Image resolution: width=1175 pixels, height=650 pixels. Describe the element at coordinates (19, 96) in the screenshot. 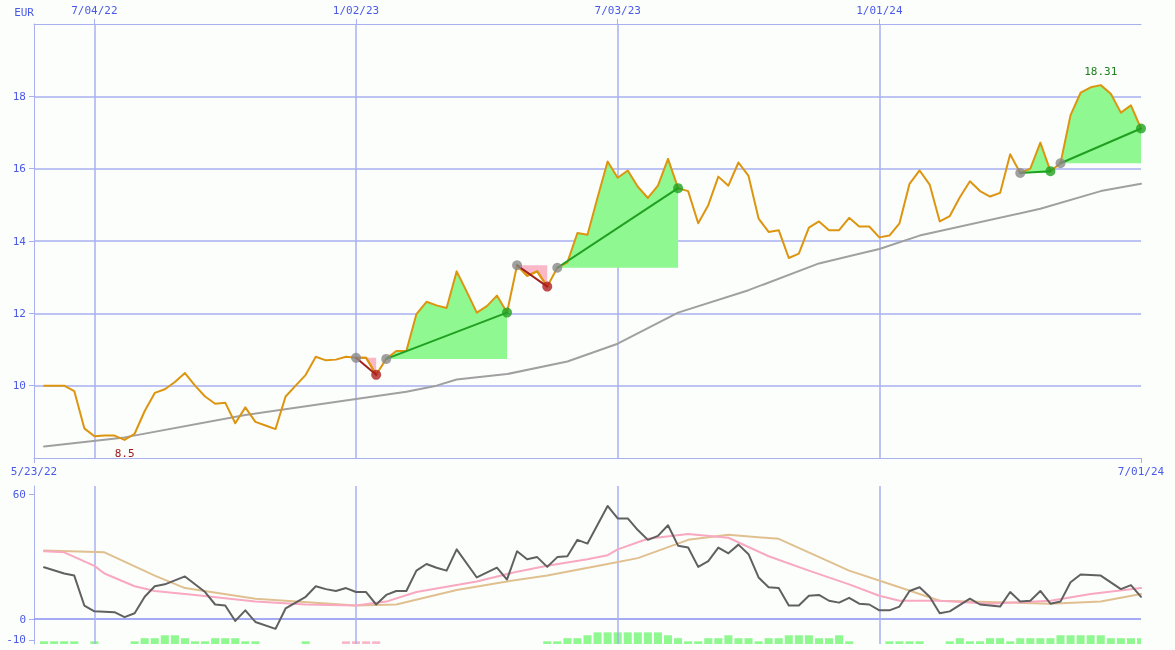

I see `y-tick-label: 18` at that location.